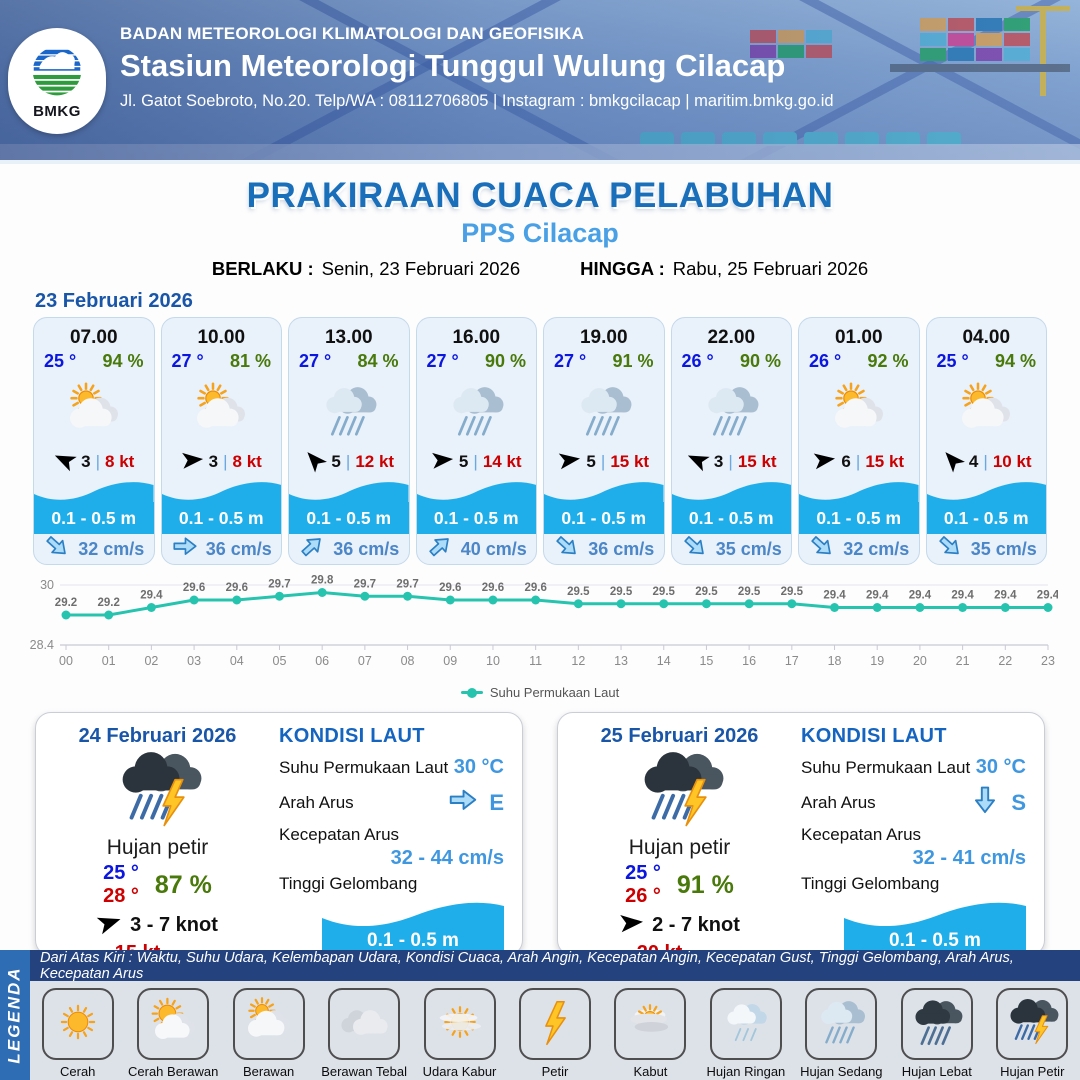 This screenshot has height=1080, width=1080. Describe the element at coordinates (746, 1071) in the screenshot. I see `legend-item-label: Hujan Ringan` at that location.